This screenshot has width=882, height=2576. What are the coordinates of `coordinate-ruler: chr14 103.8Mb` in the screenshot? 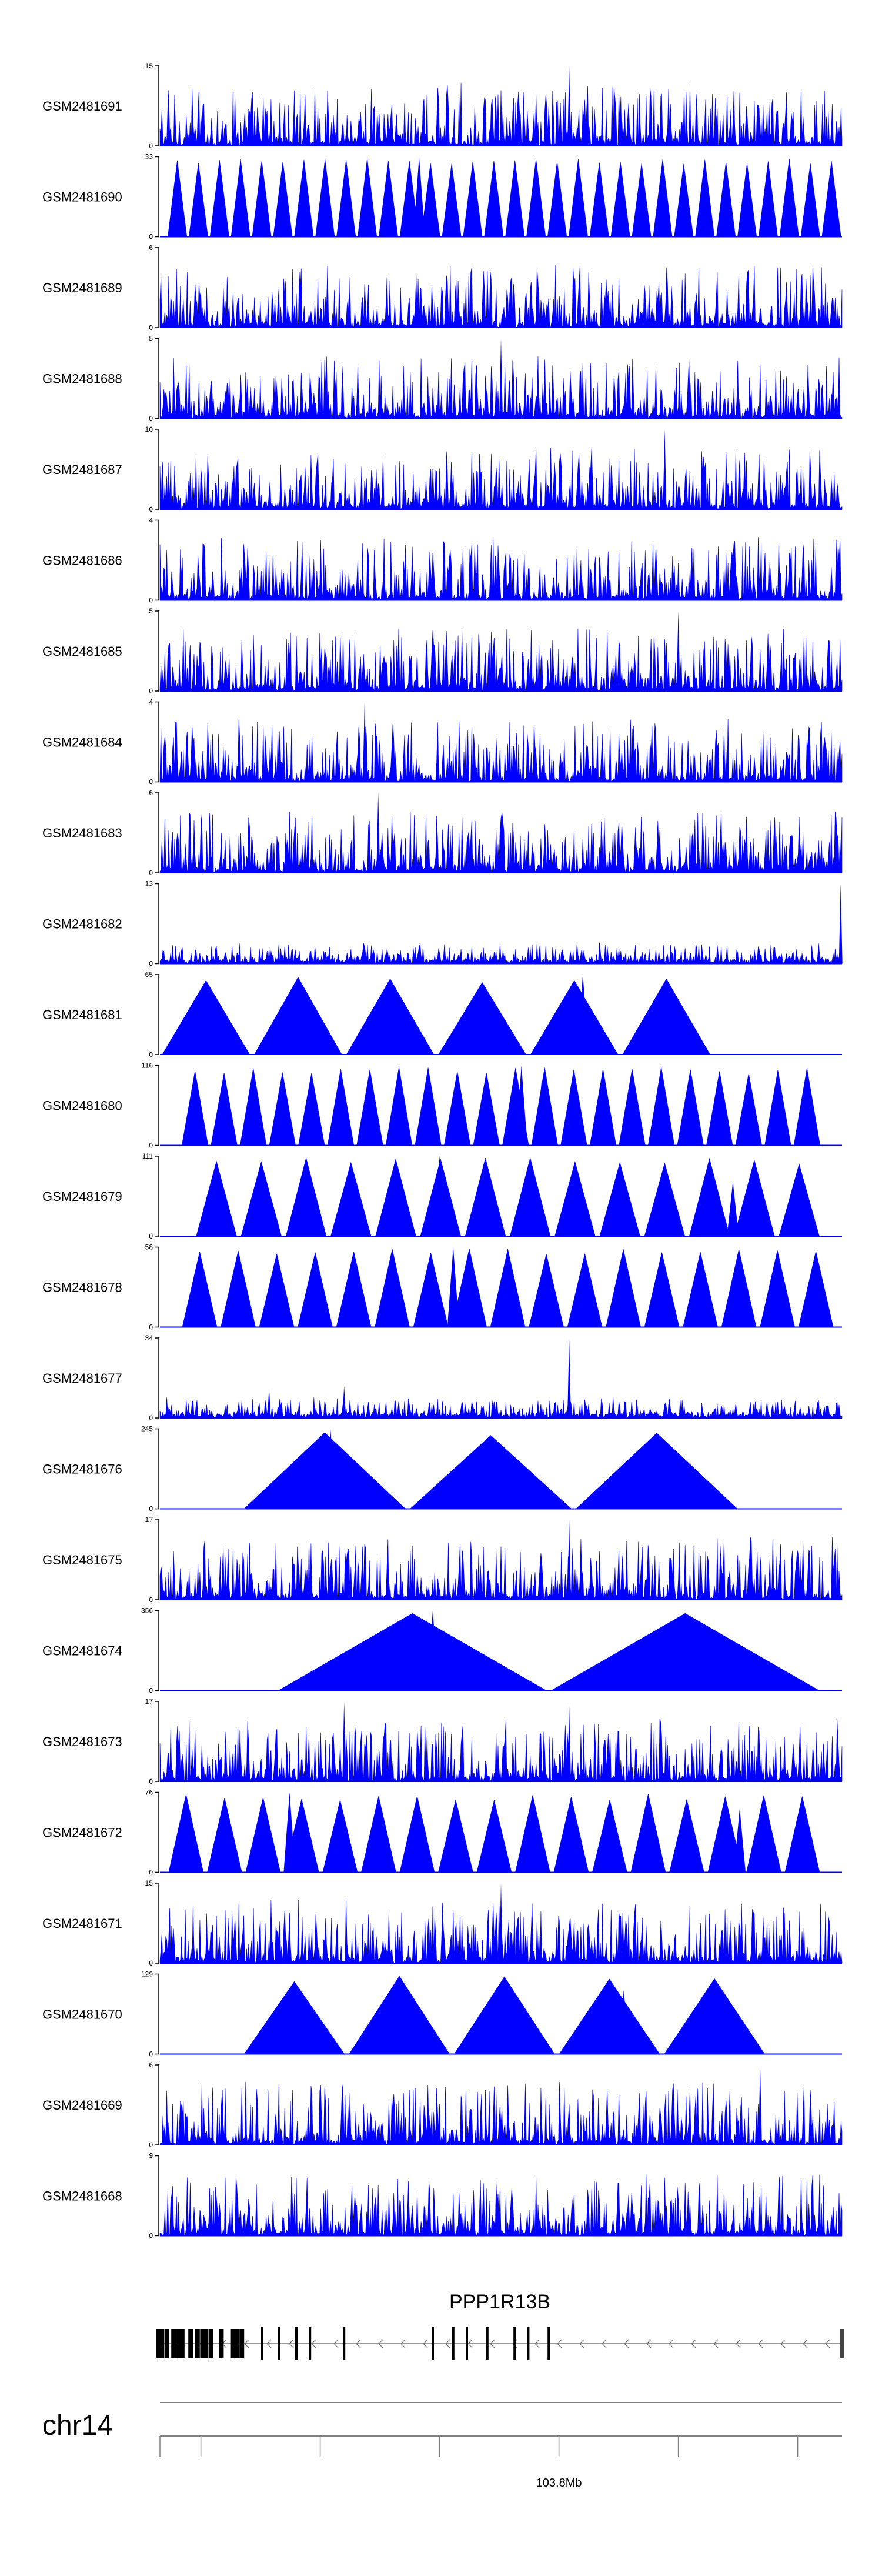 It's located at (442, 2446).